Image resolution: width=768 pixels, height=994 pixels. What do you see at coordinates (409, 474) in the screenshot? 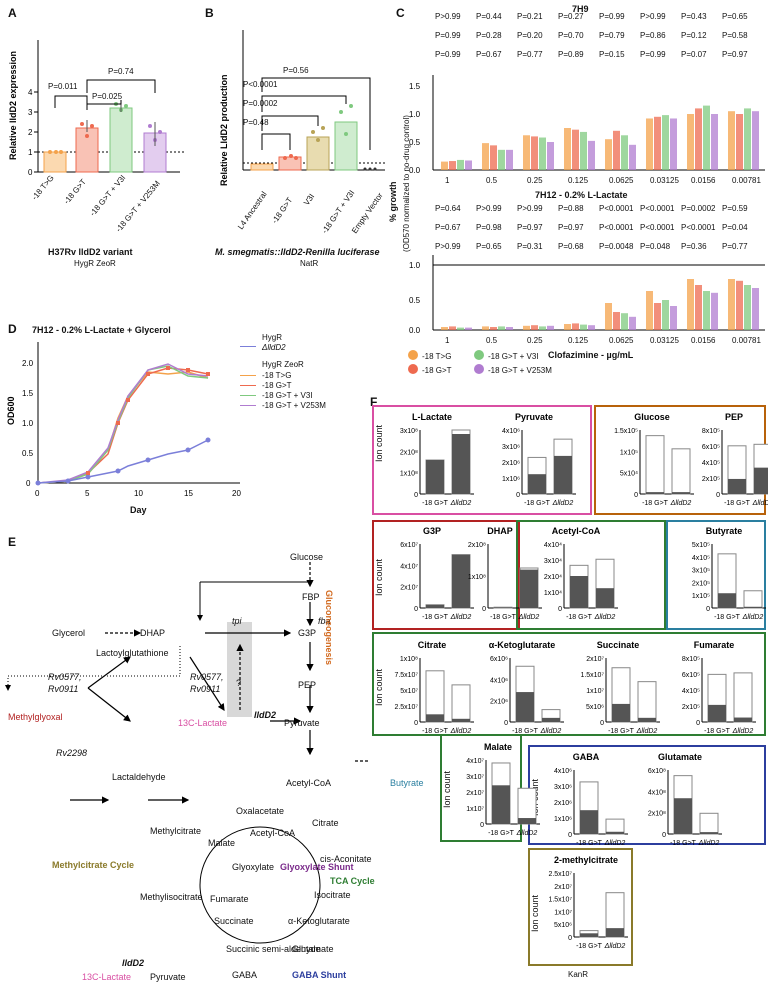
I see `ion-chart-ytick: 1x10⁸` at bounding box center [409, 474].